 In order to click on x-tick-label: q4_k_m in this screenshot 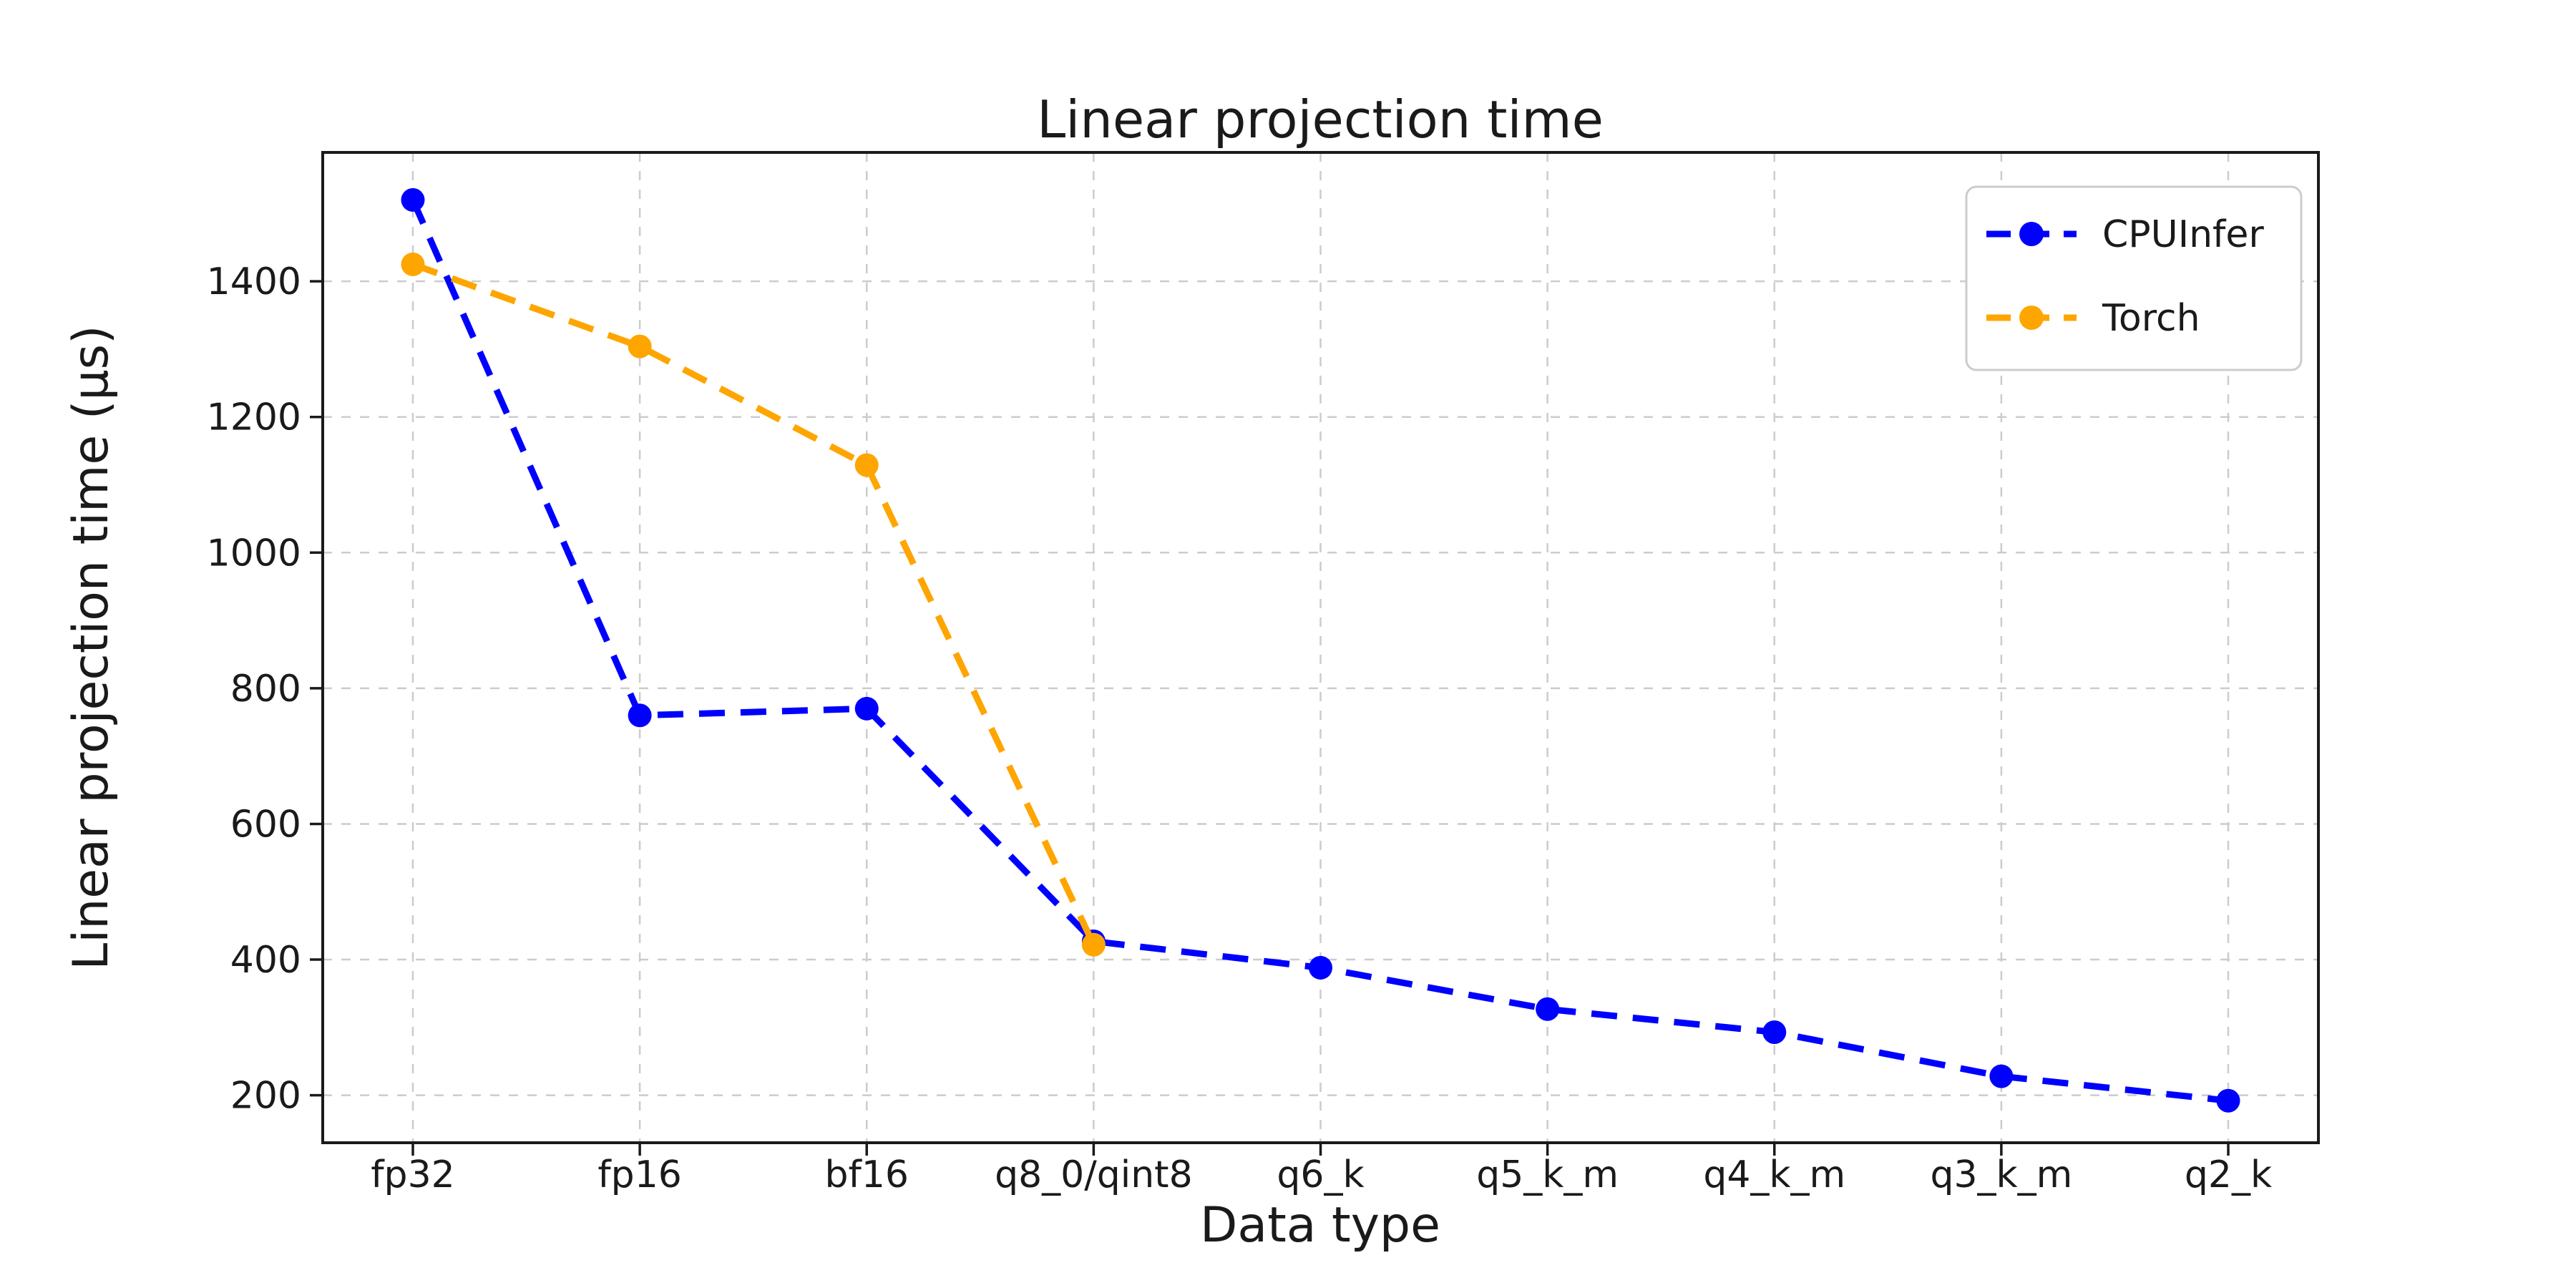, I will do `click(1774, 1174)`.